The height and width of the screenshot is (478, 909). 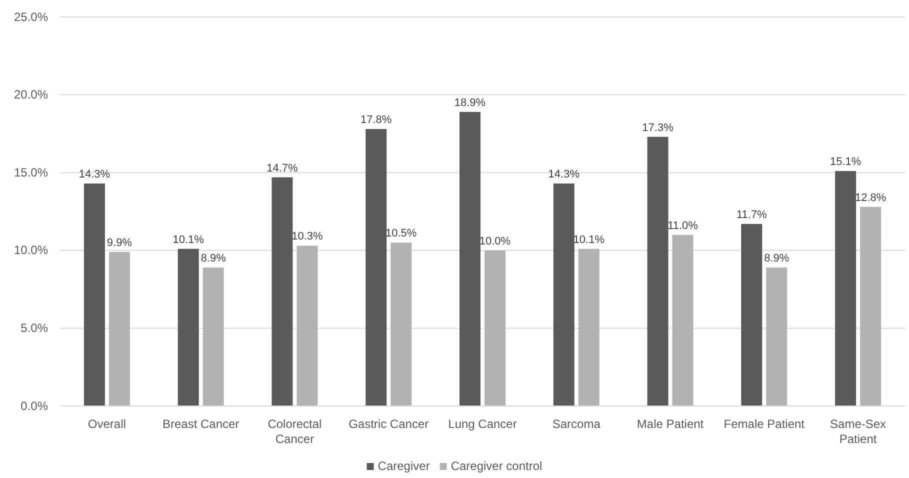 What do you see at coordinates (31, 17) in the screenshot?
I see `y-tick-label: 25.0%` at bounding box center [31, 17].